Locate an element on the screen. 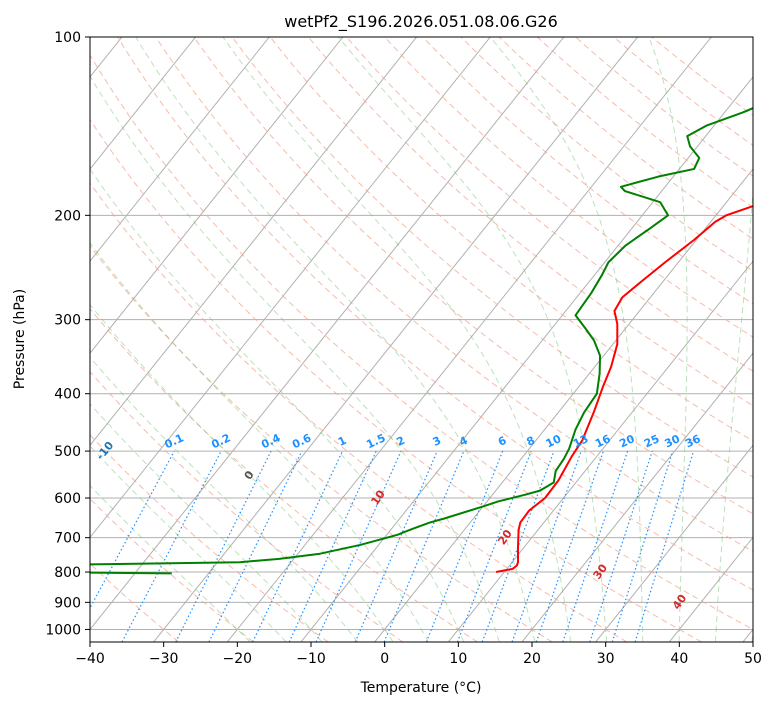 This screenshot has height=708, width=775. x-tick-label: 0 is located at coordinates (384, 659).